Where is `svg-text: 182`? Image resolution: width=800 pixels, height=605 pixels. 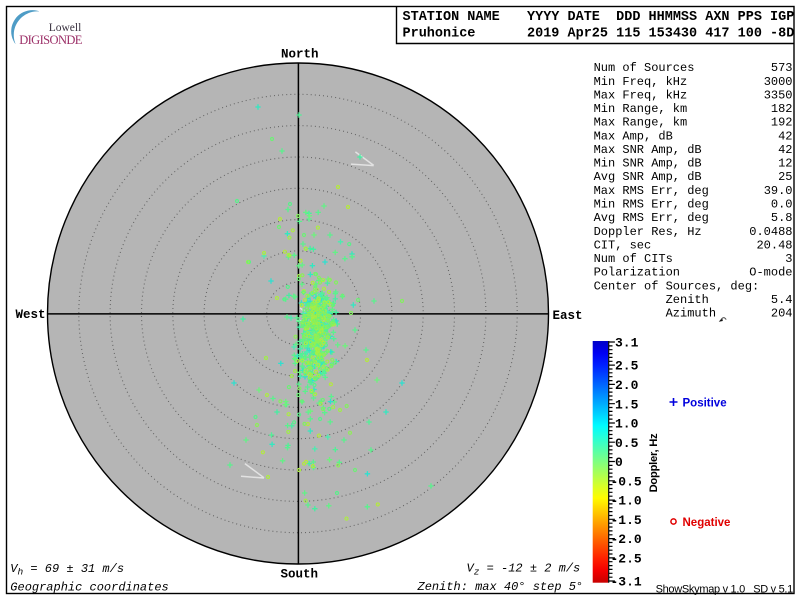 svg-text: 182 is located at coordinates (782, 109).